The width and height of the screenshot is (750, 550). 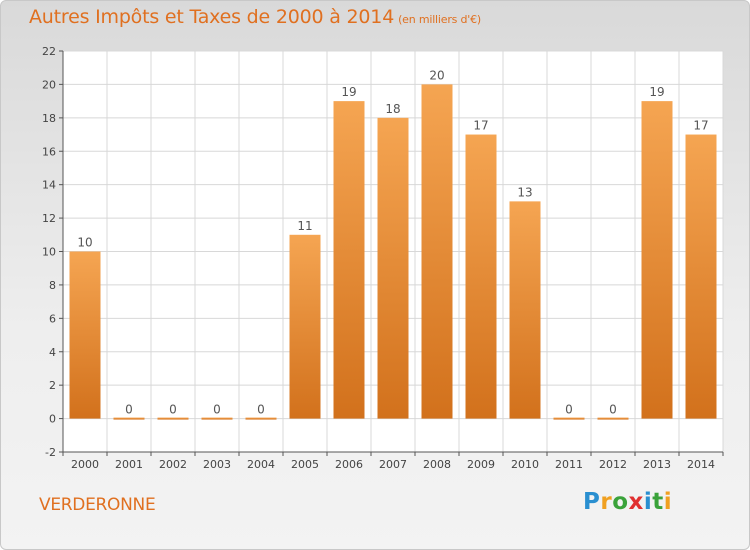 I want to click on bar-2011, so click(x=569, y=418).